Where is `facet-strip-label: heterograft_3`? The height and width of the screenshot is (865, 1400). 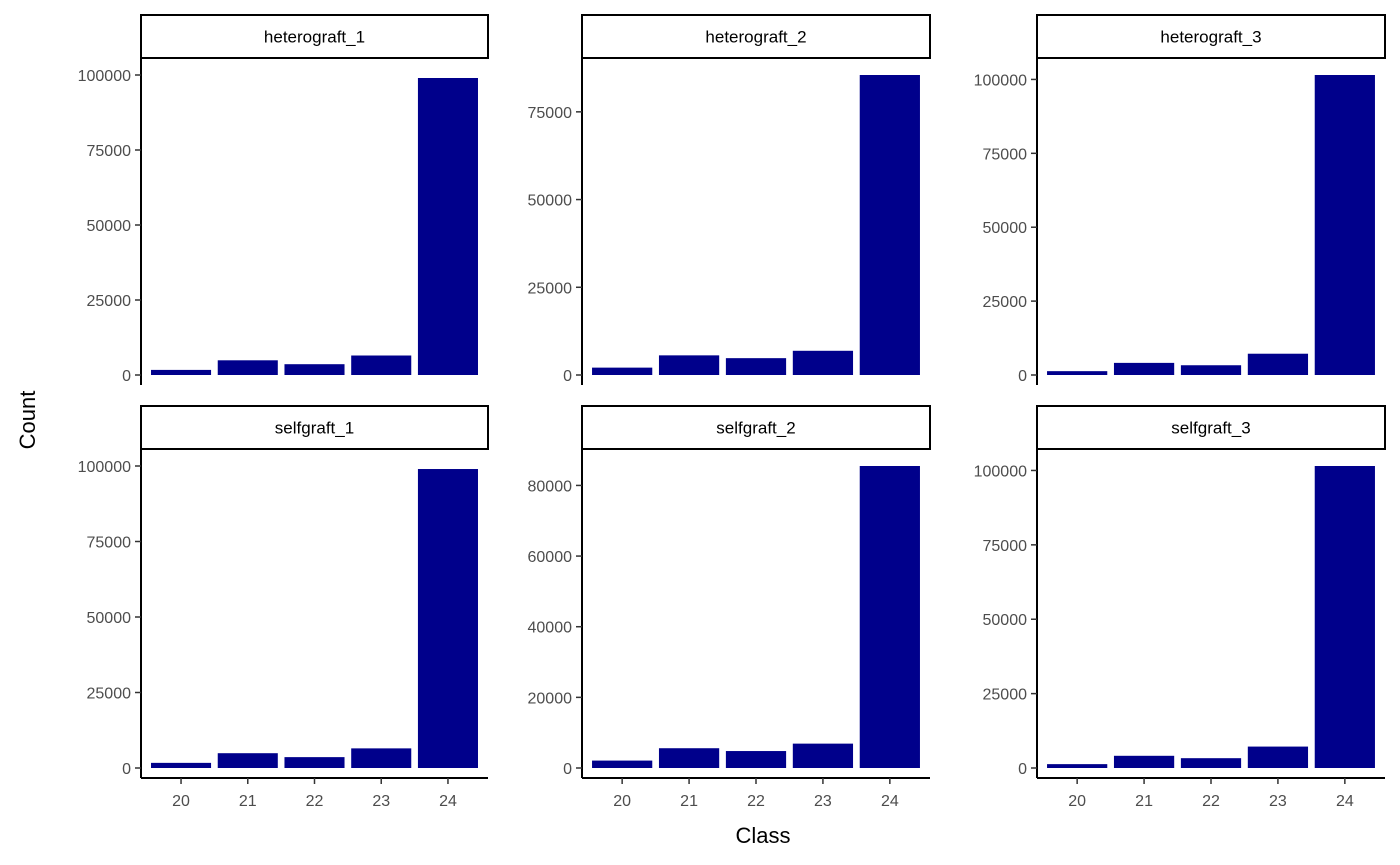
facet-strip-label: heterograft_3 is located at coordinates (1210, 37).